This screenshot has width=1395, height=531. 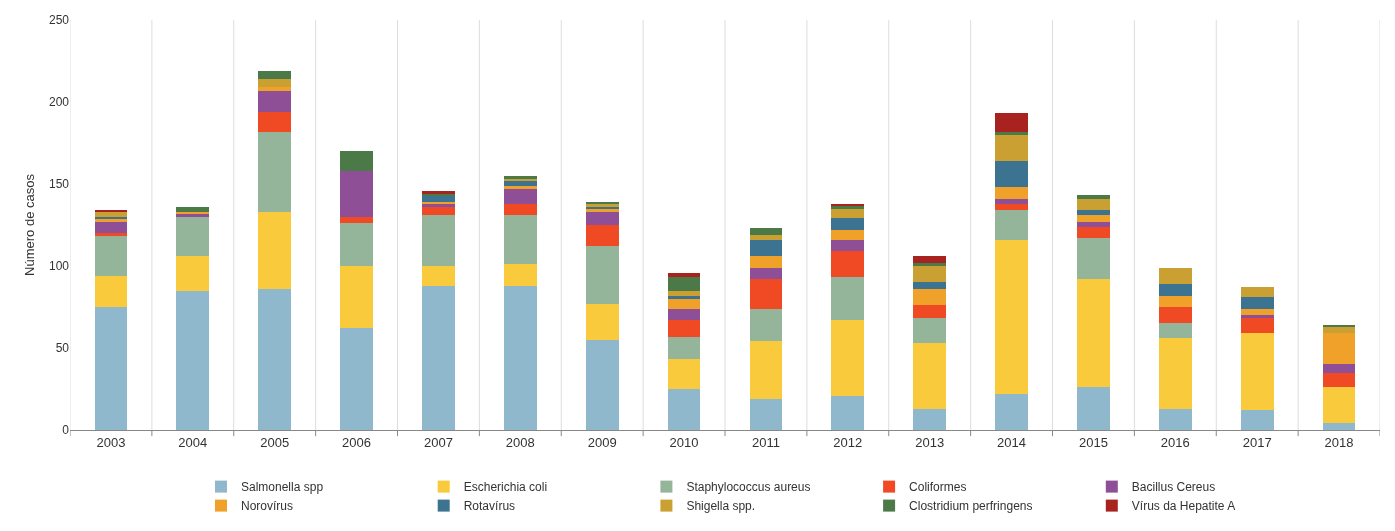 What do you see at coordinates (59, 266) in the screenshot?
I see `y-tick-label: 100` at bounding box center [59, 266].